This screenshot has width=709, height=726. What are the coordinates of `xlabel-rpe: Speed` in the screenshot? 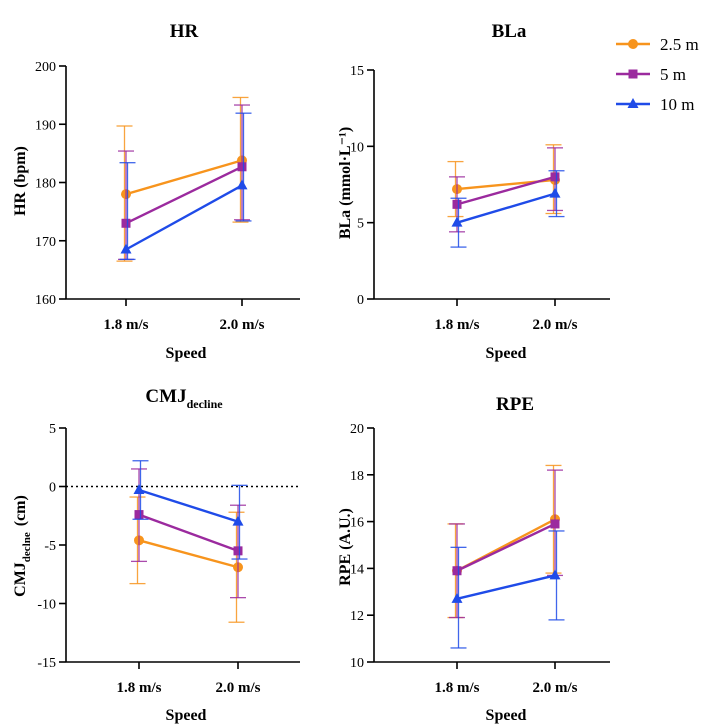 It's located at (506, 715).